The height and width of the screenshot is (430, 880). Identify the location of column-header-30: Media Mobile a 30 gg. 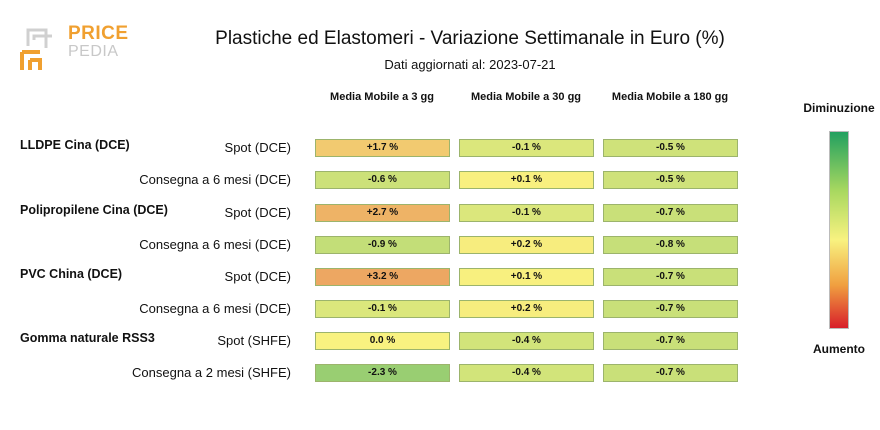
(526, 97).